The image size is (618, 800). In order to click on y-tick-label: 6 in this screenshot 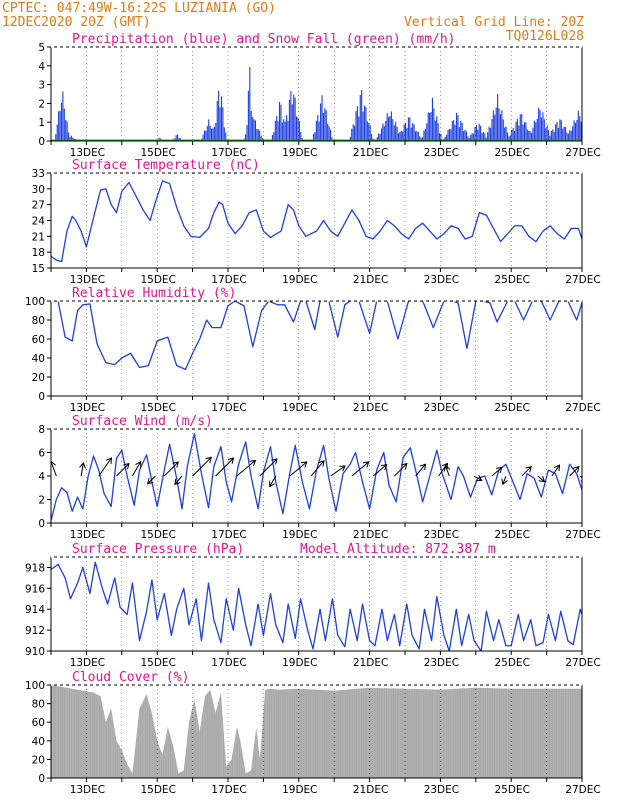, I will do `click(41, 454)`.